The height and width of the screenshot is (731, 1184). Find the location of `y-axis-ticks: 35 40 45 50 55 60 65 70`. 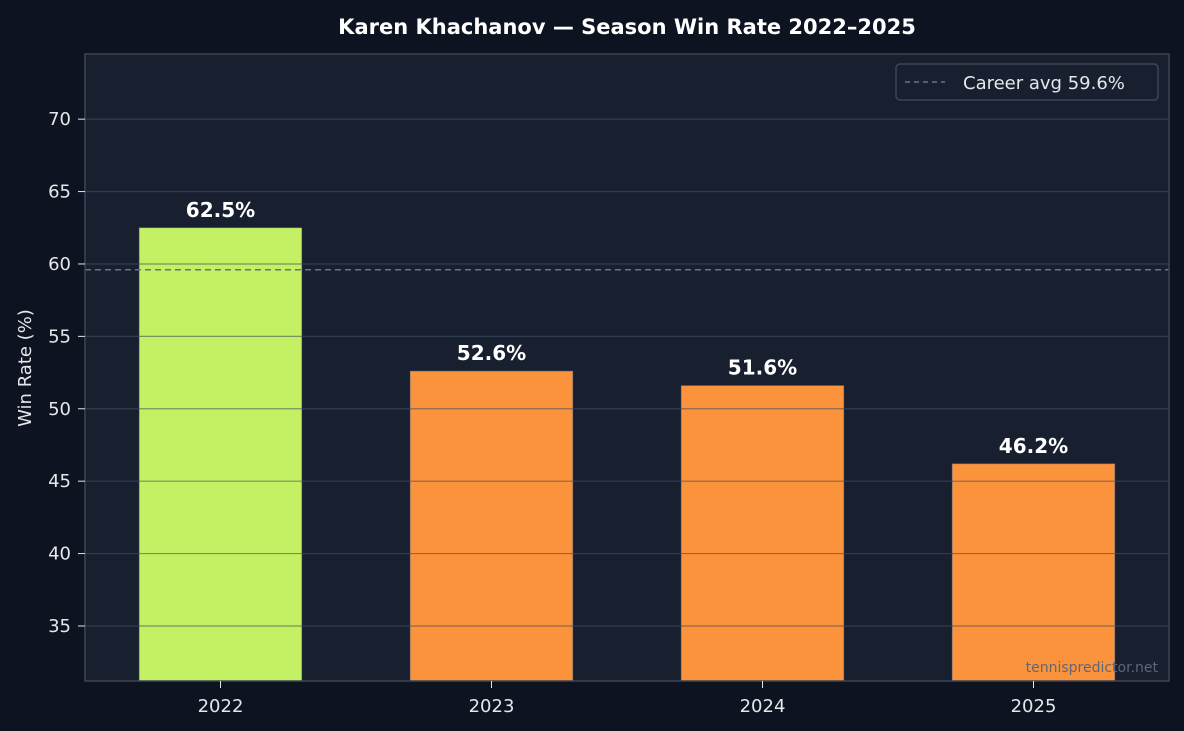

y-axis-ticks: 35 40 45 50 55 60 65 70 is located at coordinates (66, 373).